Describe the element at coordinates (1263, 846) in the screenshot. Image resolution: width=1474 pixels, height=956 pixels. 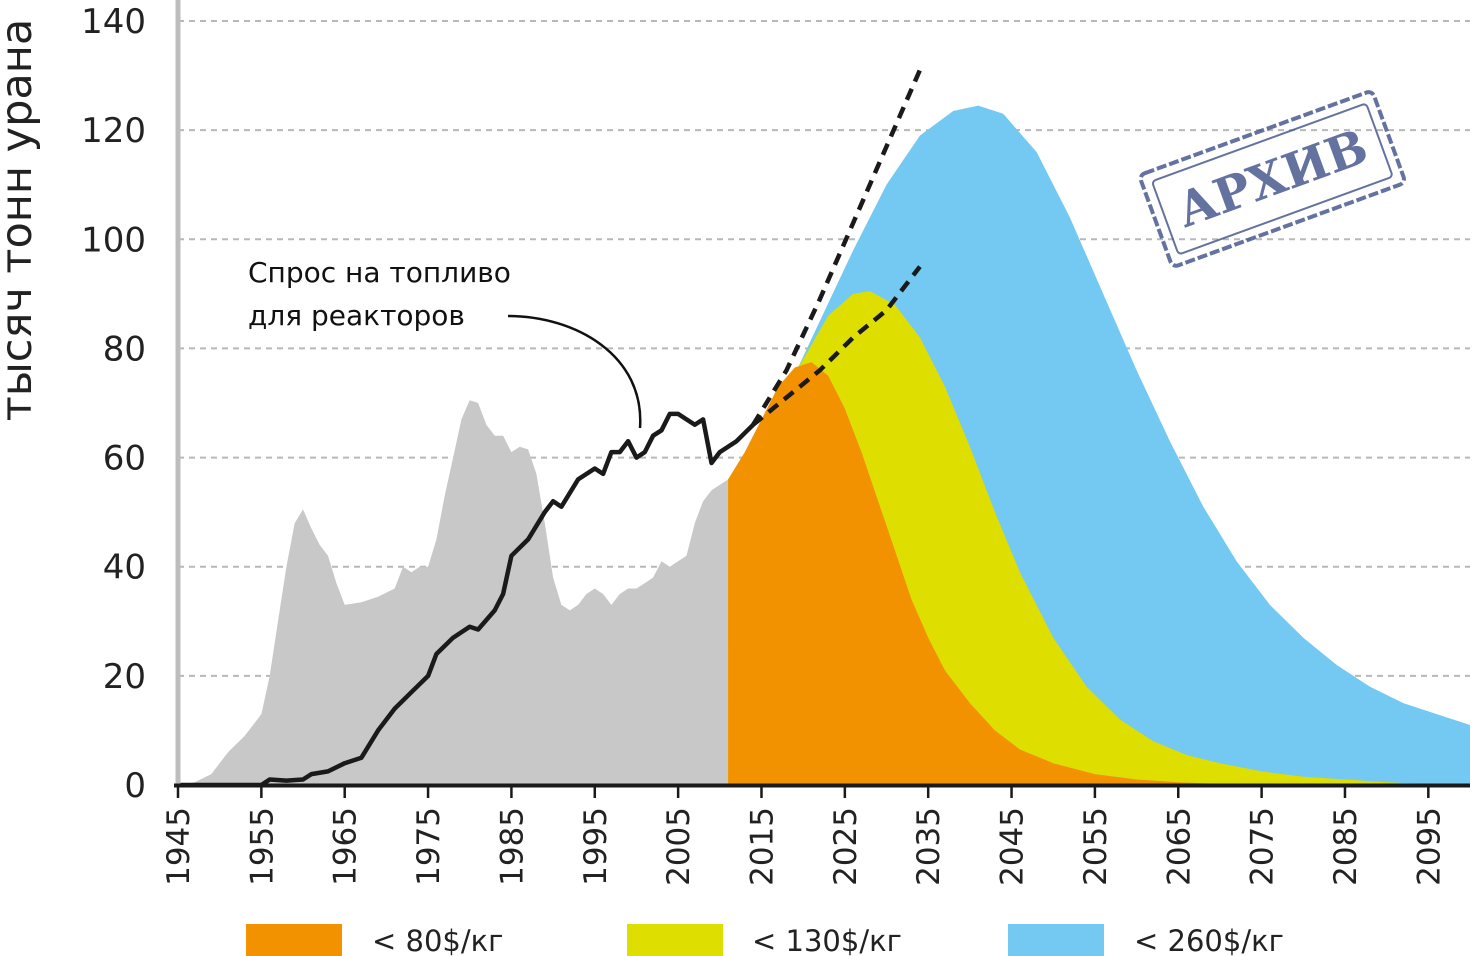
I see `x-tick-label: 2075` at that location.